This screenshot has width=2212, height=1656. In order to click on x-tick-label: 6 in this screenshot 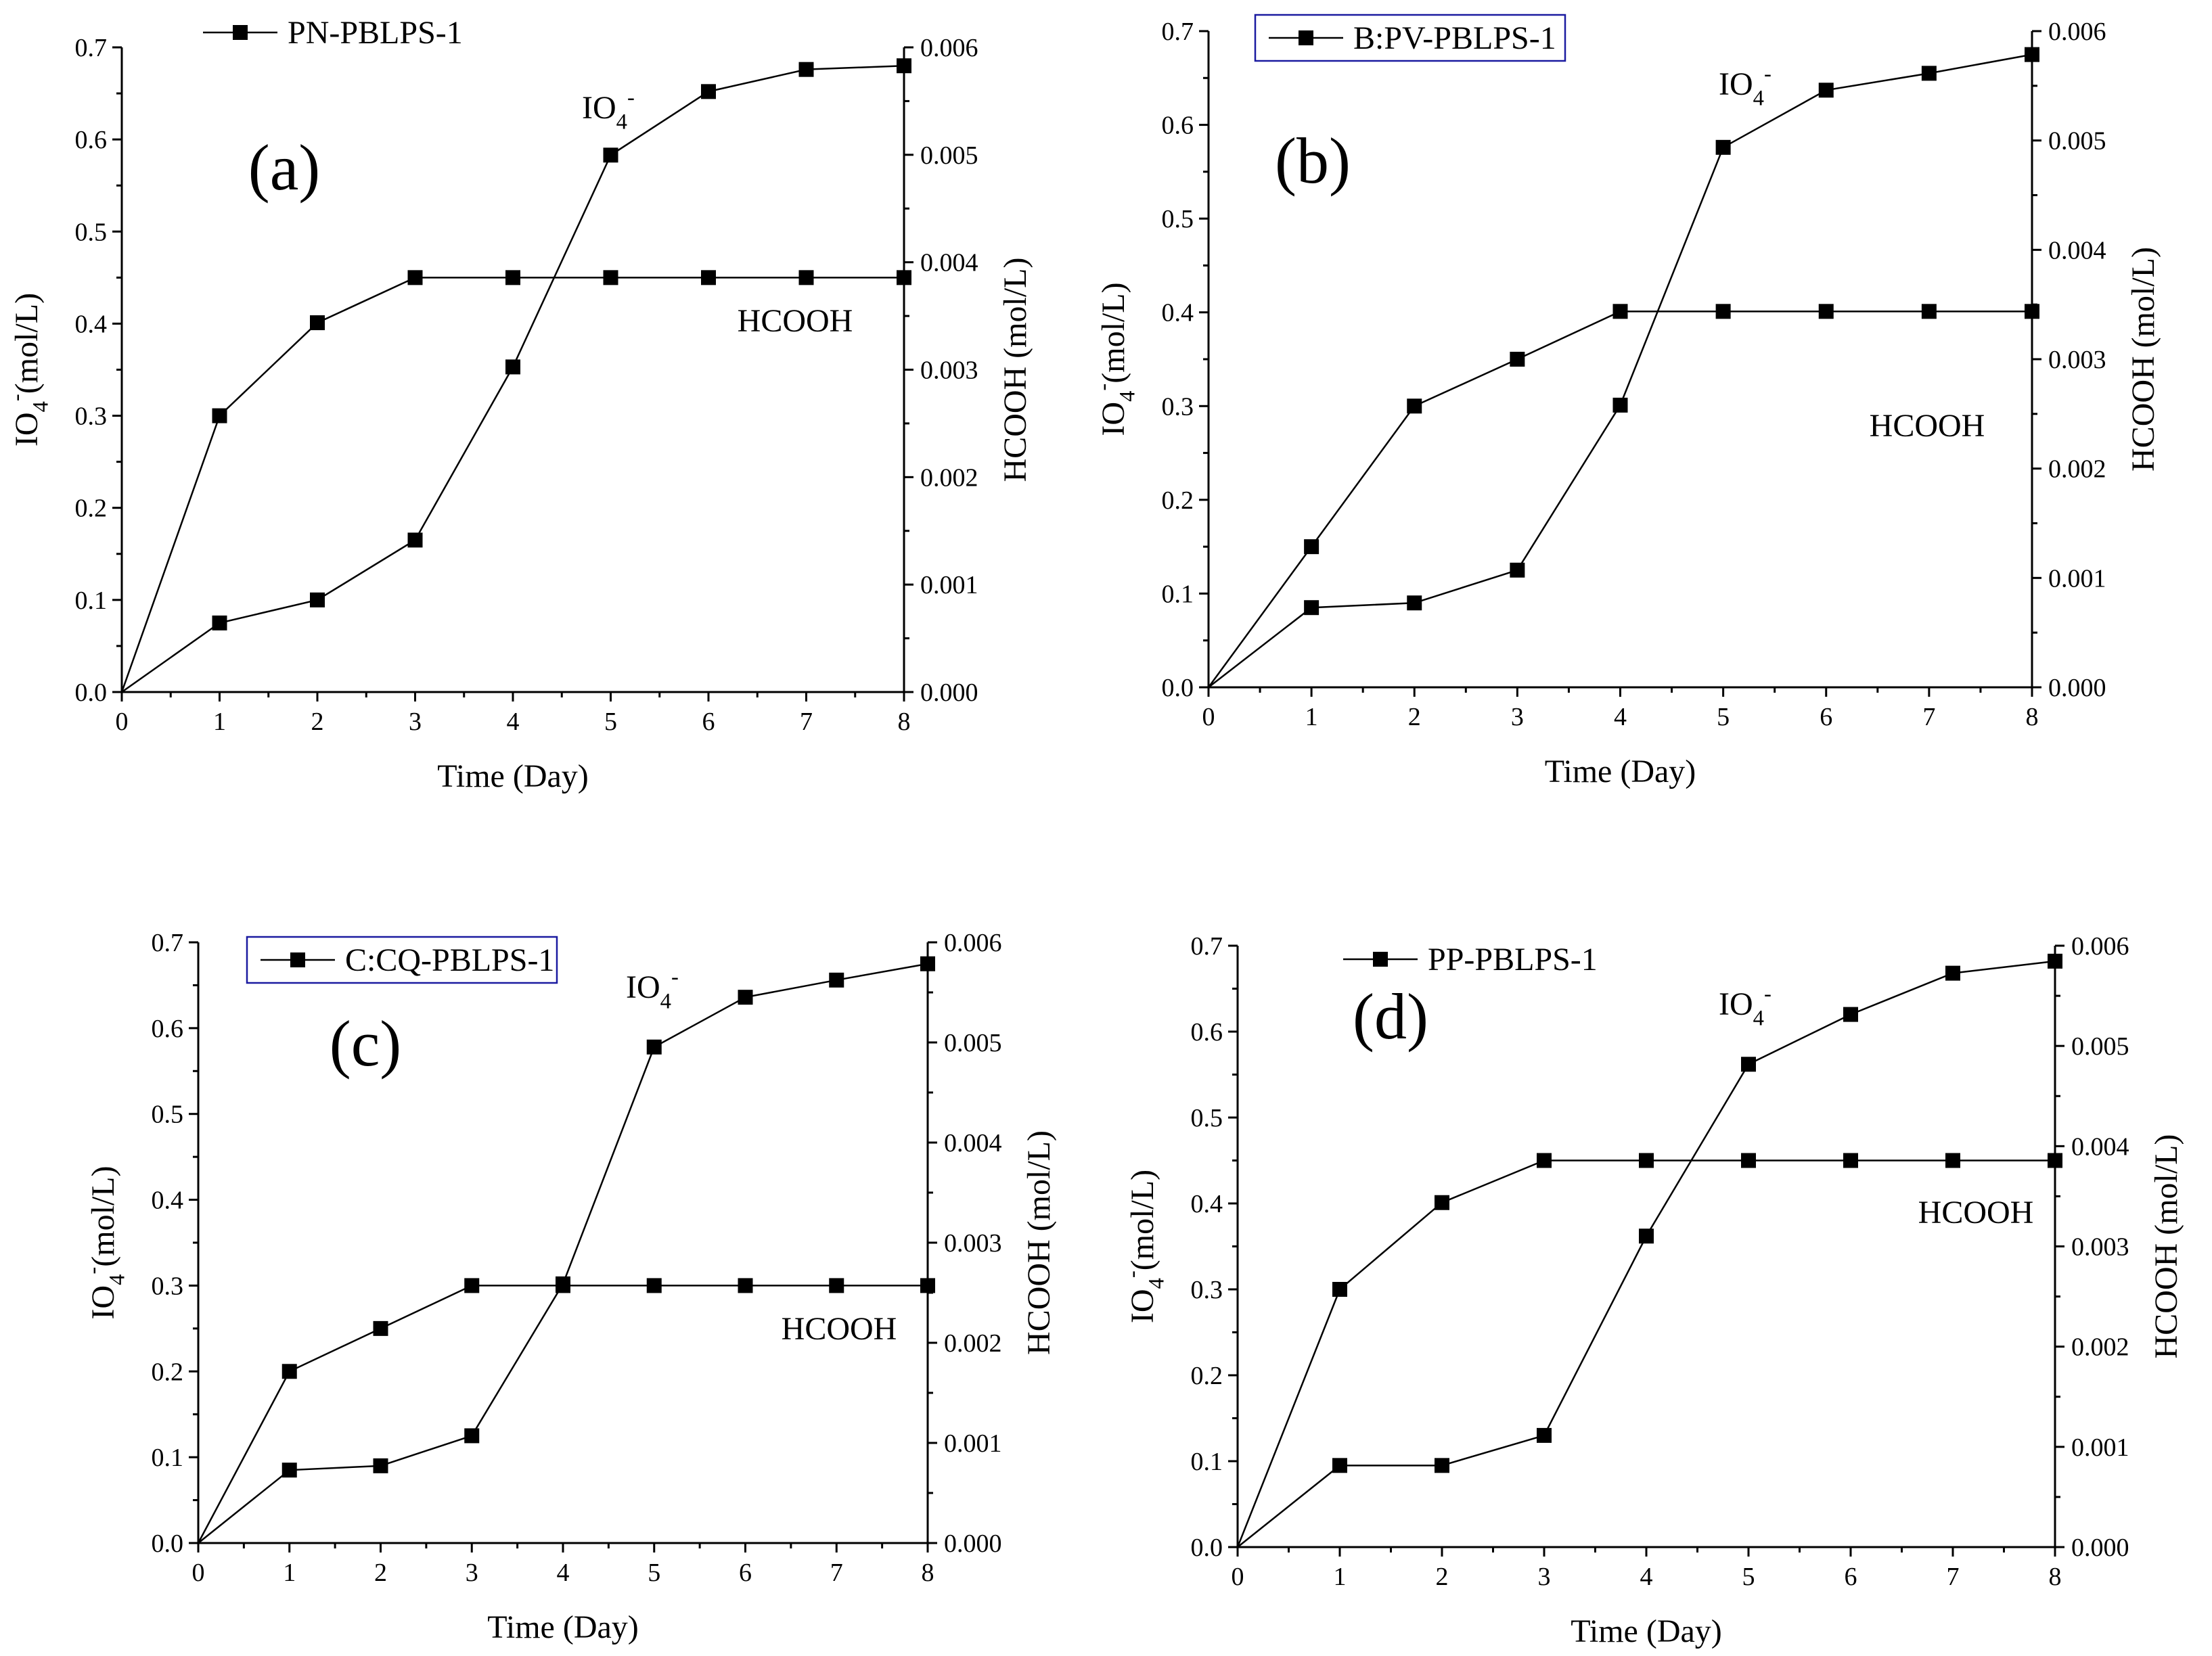, I will do `click(709, 722)`.